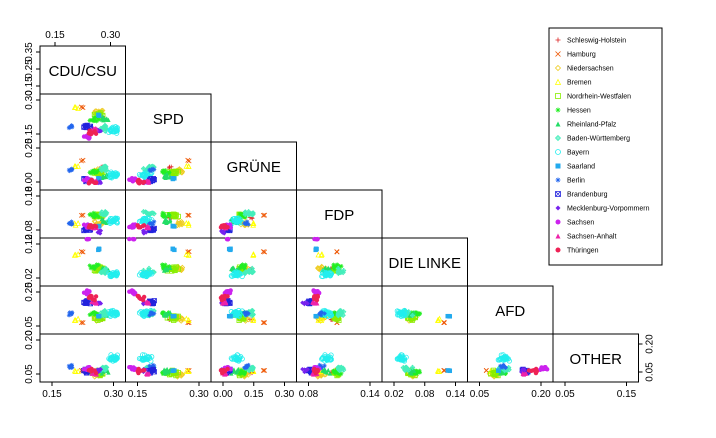 The width and height of the screenshot is (716, 438). What do you see at coordinates (29, 340) in the screenshot?
I see `tick-label-left: 0.20` at bounding box center [29, 340].